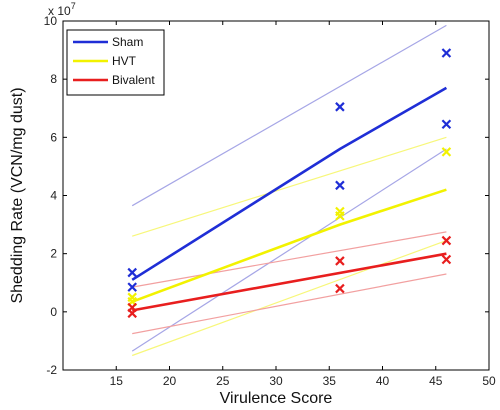 The image size is (500, 410). I want to click on x-tick-label: 25, so click(223, 381).